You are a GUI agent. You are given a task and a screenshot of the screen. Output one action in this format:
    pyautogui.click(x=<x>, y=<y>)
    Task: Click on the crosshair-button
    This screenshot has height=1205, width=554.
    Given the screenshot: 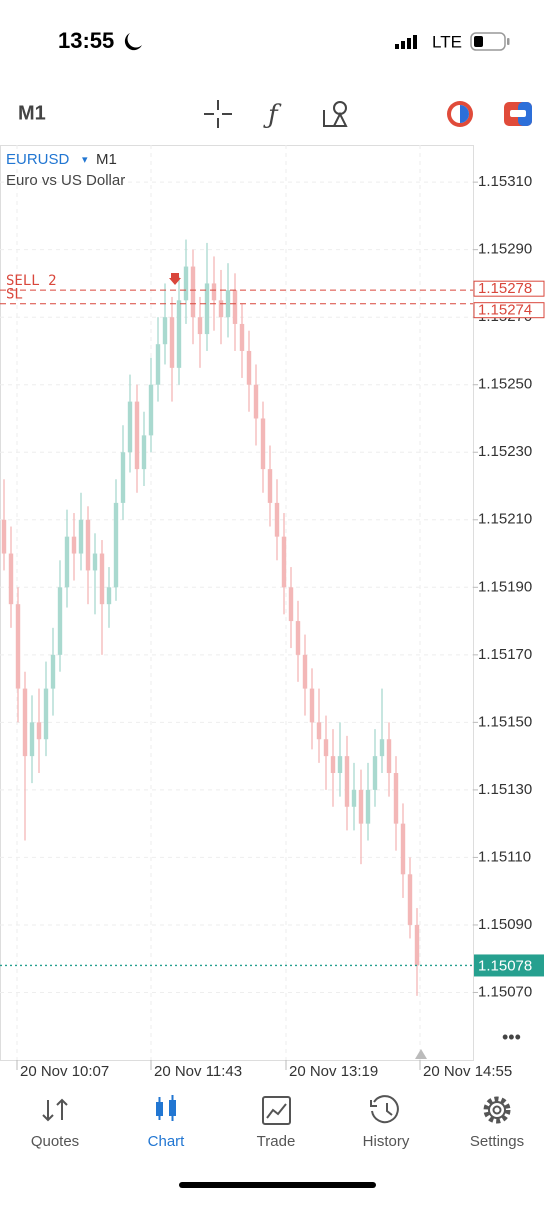 What is the action you would take?
    pyautogui.click(x=218, y=114)
    